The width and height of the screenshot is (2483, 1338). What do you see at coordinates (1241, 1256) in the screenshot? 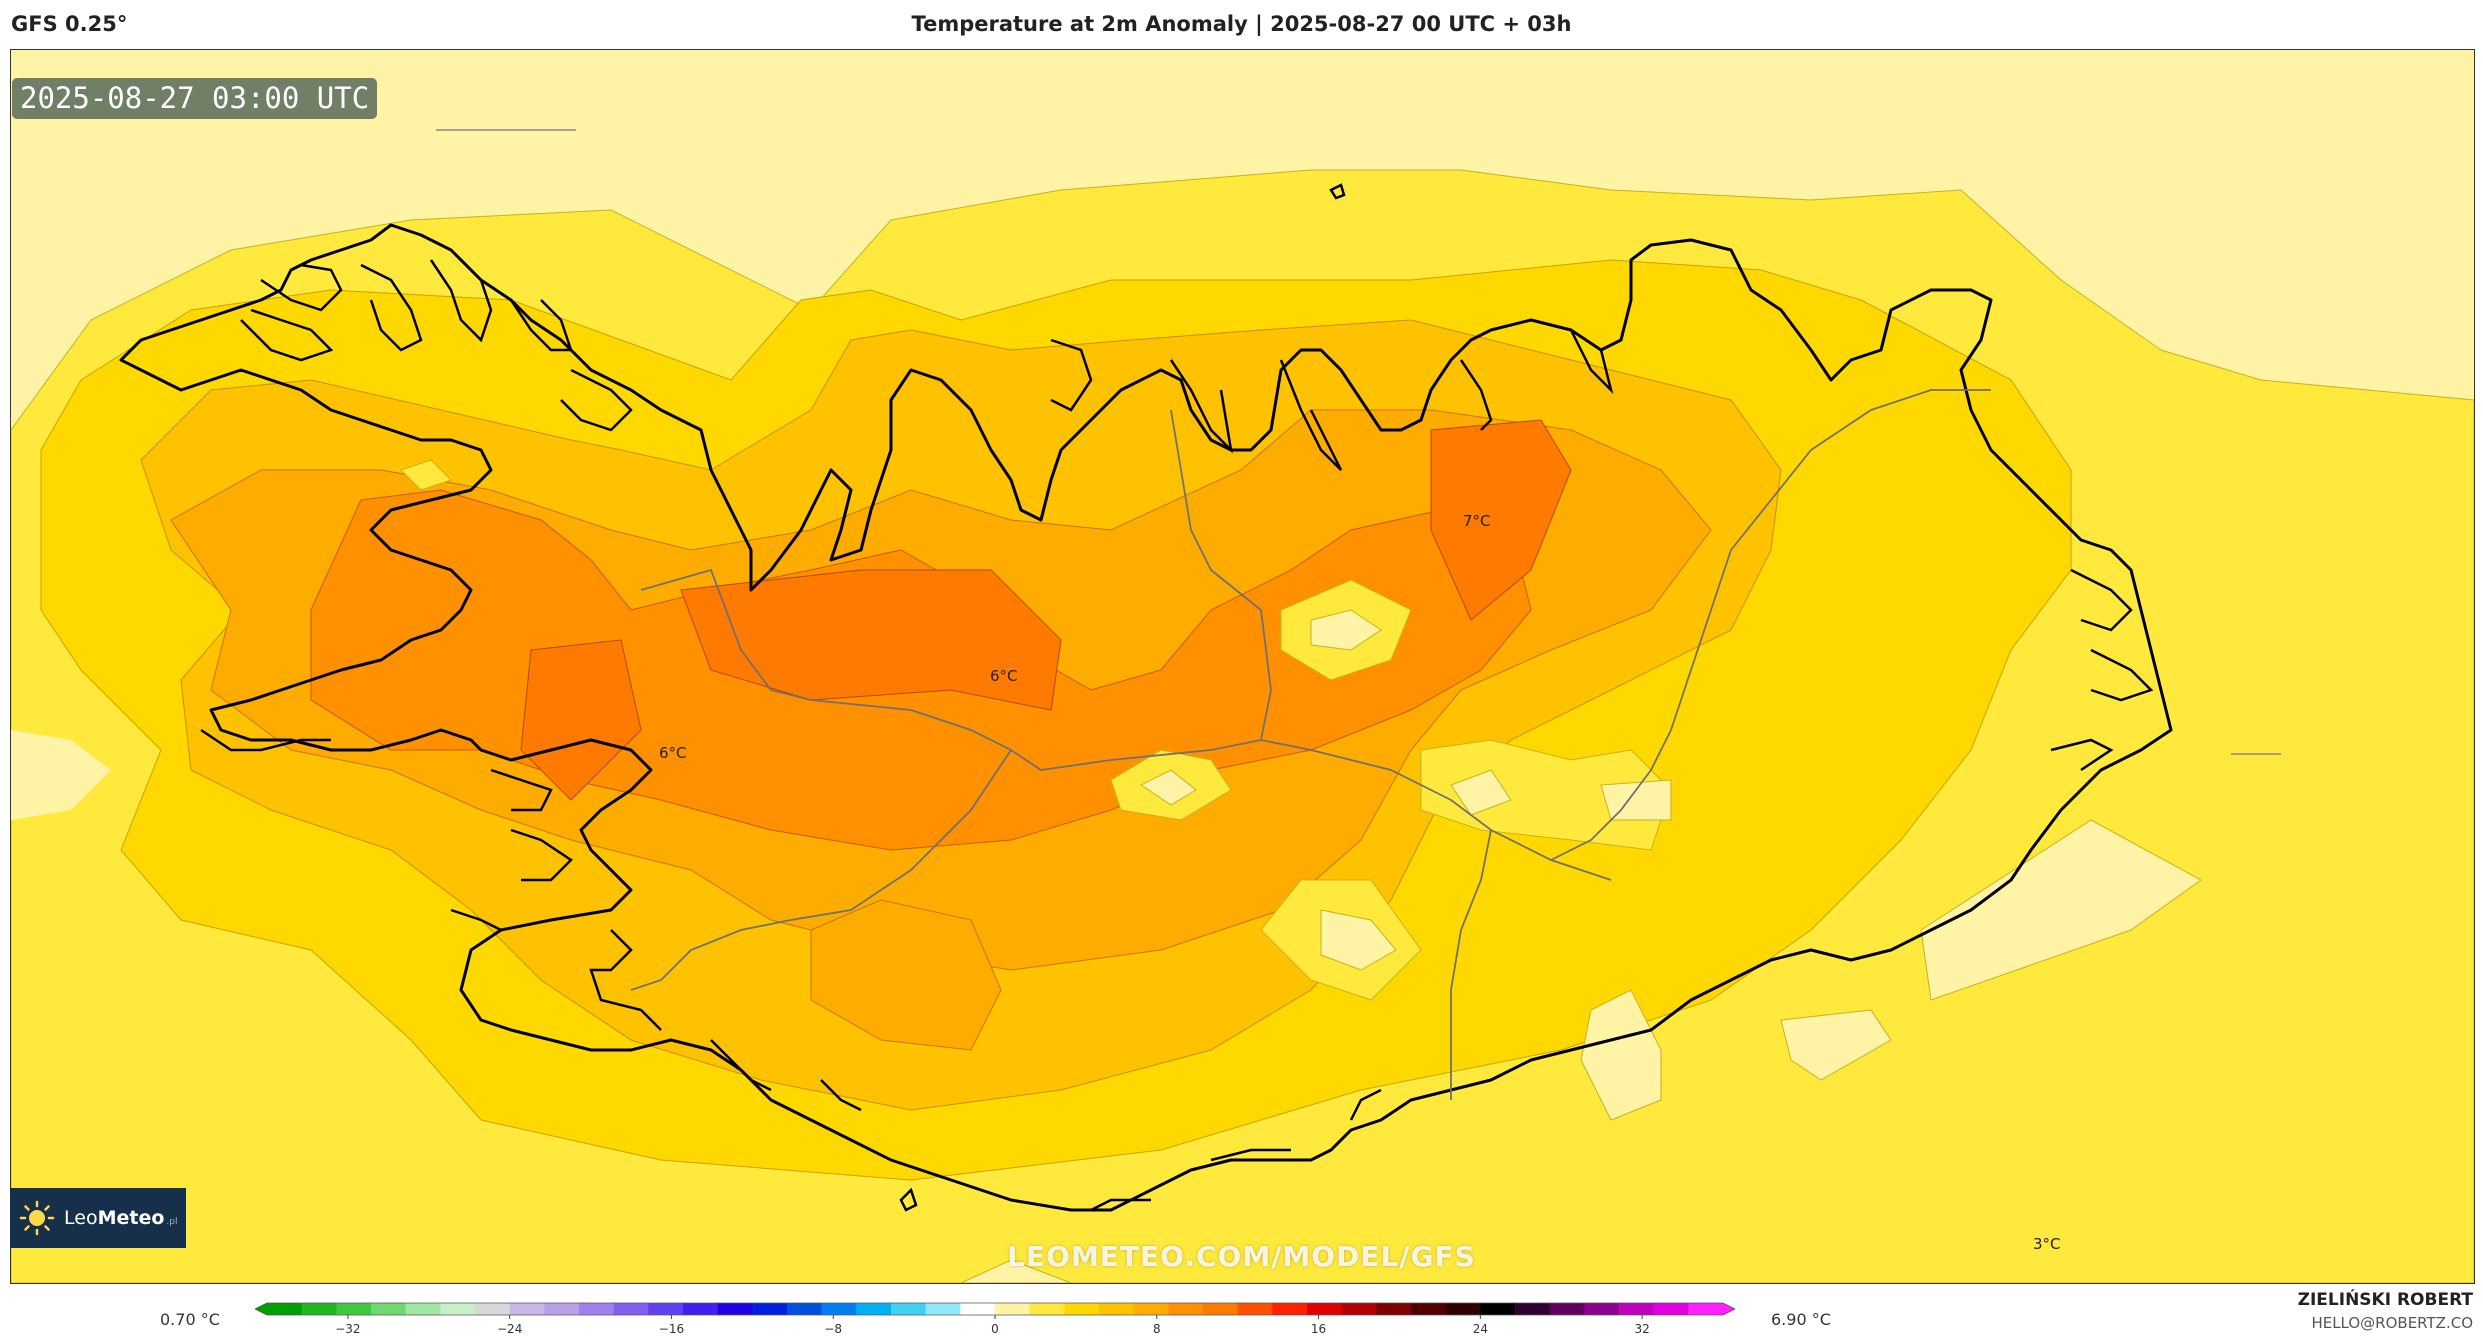
I see `watermark-url: LEOMETEO.COM/MODEL/GFS` at bounding box center [1241, 1256].